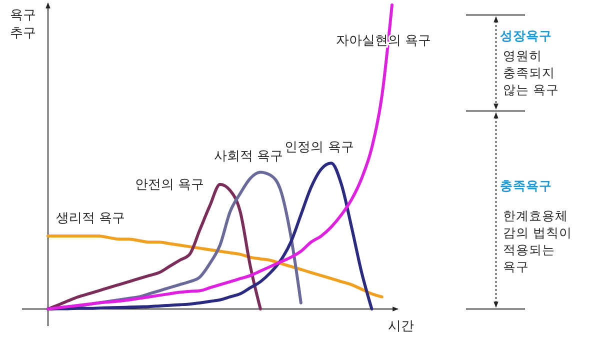 Image resolution: width=600 pixels, height=338 pixels. What do you see at coordinates (91, 218) in the screenshot?
I see `series-label: 생리적 욕구` at bounding box center [91, 218].